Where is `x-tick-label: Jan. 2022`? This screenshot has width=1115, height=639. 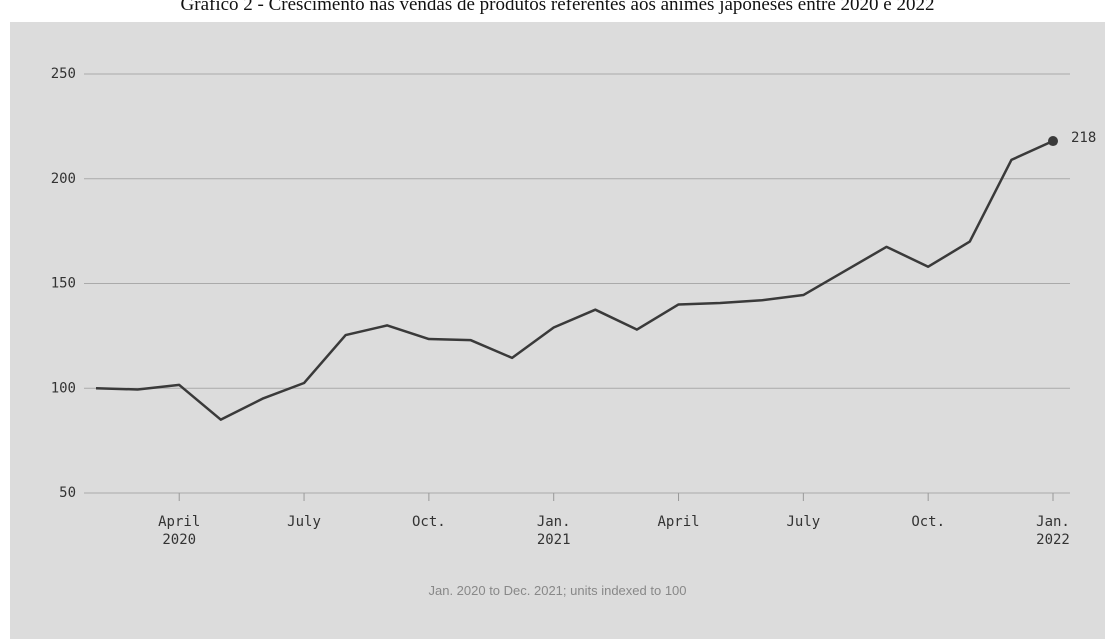 x-tick-label: Jan. 2022 is located at coordinates (1053, 531).